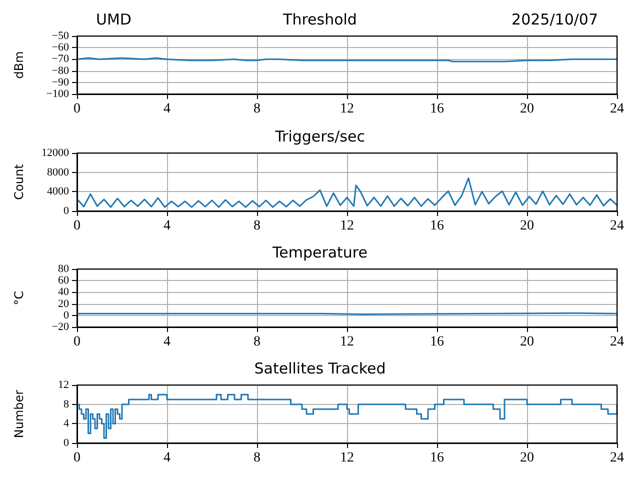  Describe the element at coordinates (63, 385) in the screenshot. I see `y-tick-label: 12` at that location.